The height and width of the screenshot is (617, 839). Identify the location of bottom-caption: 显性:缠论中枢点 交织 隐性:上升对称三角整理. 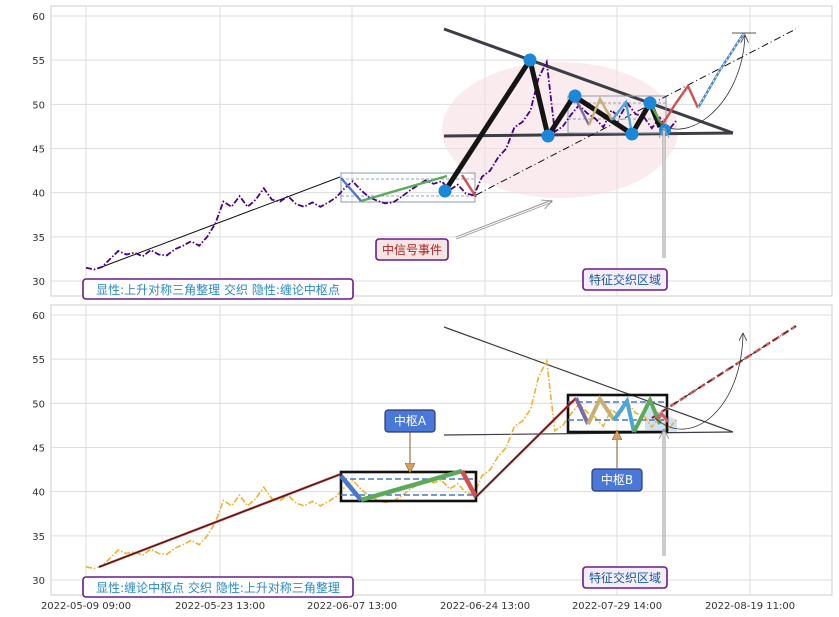
(218, 587).